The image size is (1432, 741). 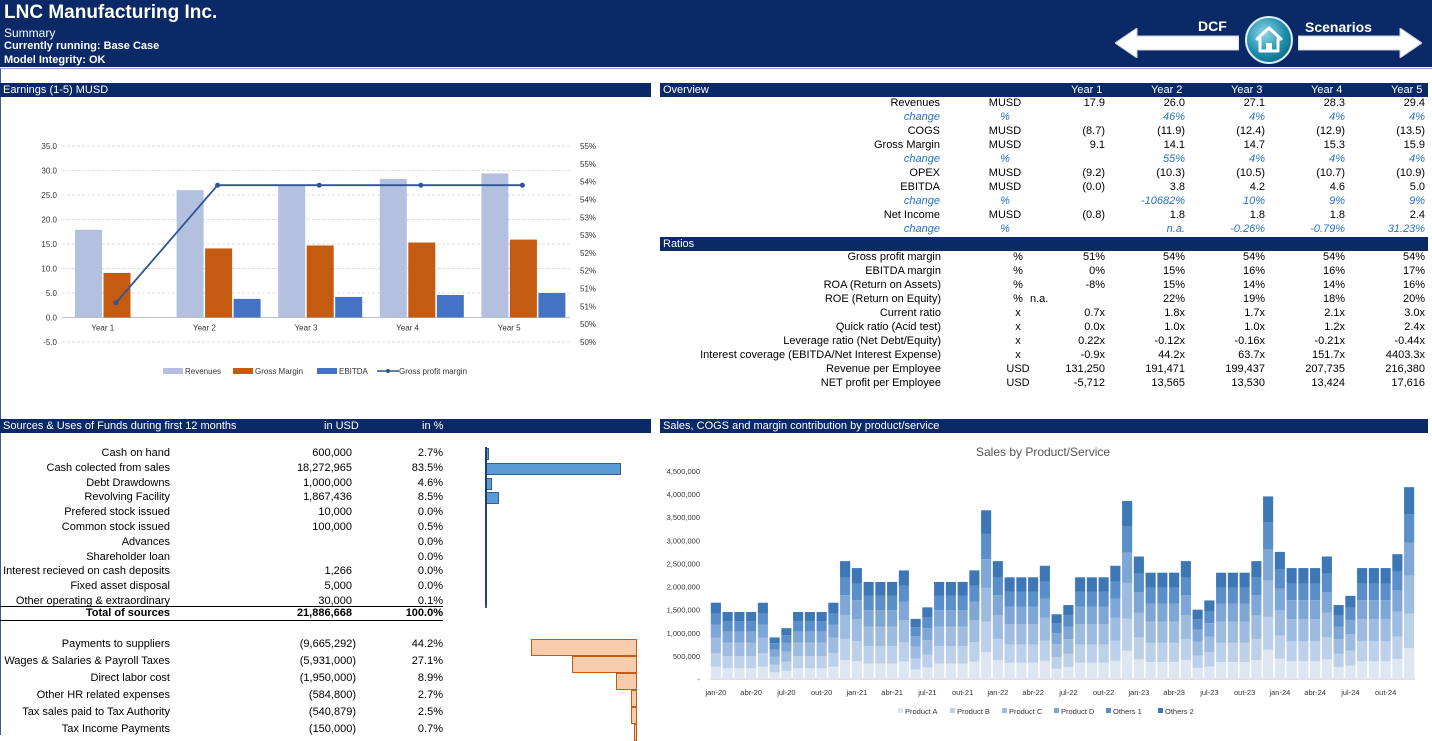 What do you see at coordinates (128, 482) in the screenshot?
I see `source-row-label: Debt Drawdowns` at bounding box center [128, 482].